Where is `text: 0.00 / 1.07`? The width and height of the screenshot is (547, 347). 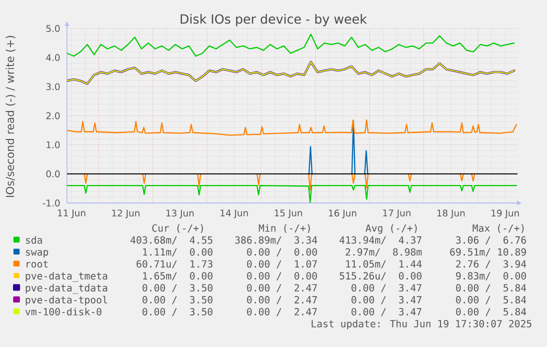 text: 0.00 / 1.07 is located at coordinates (282, 264).